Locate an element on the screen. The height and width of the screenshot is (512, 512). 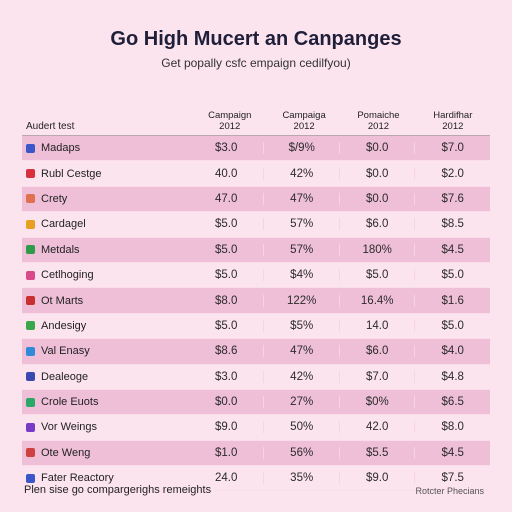
row-label: Cetlhoging is located at coordinates (67, 275).